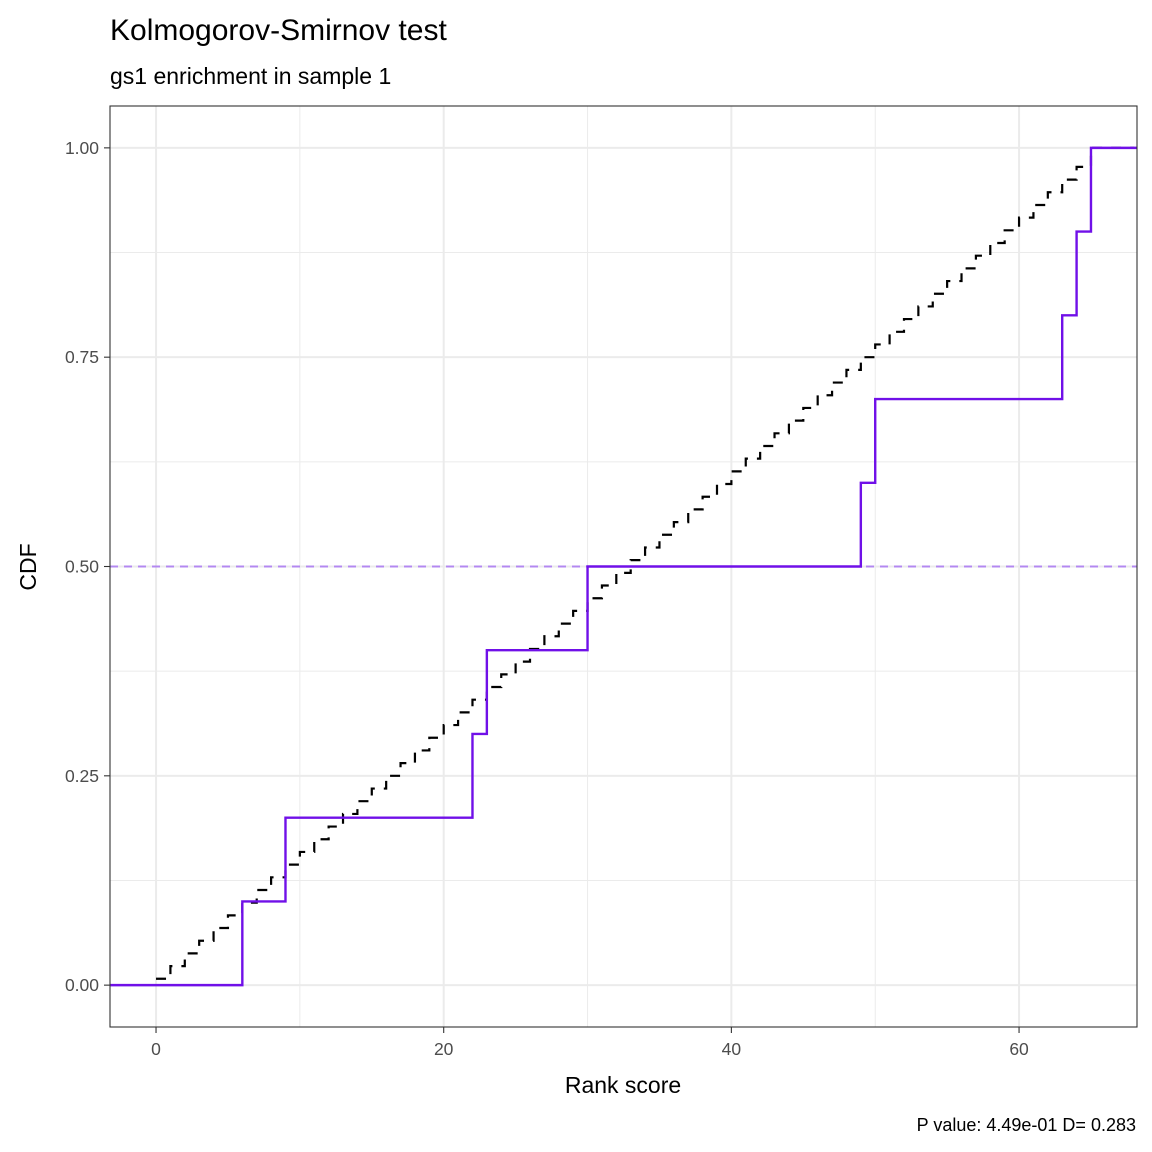  I want to click on x-tick-label: 20, so click(444, 1049).